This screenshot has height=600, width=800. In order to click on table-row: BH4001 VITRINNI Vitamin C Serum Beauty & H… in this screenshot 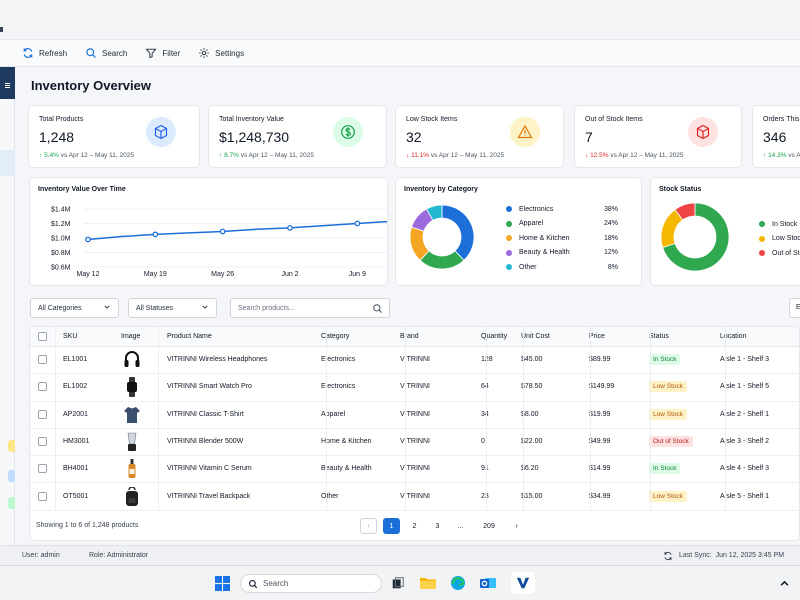, I will do `click(414, 470)`.